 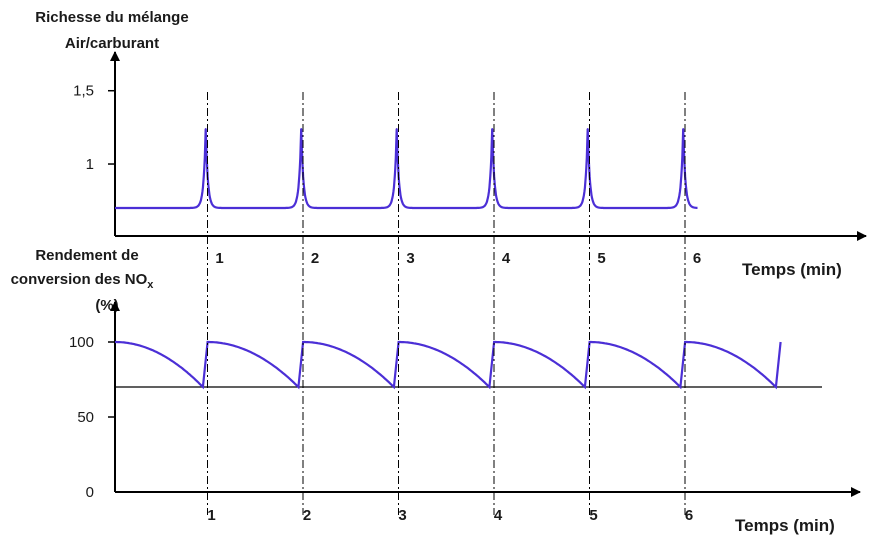 I want to click on bottom-ytick-label: 100, so click(x=81, y=342).